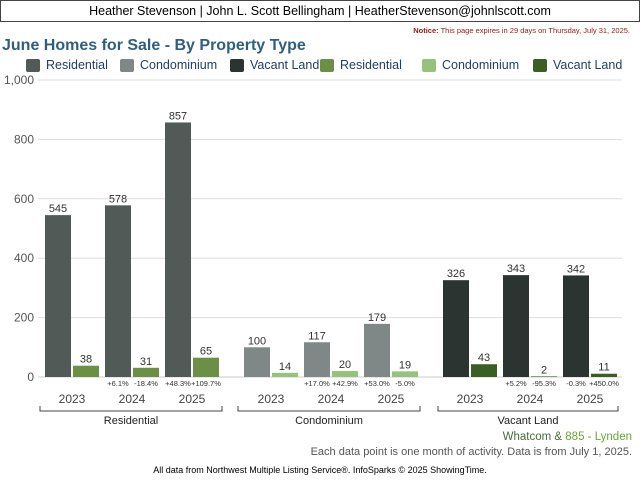 The height and width of the screenshot is (480, 640). I want to click on change-label: +48.3%, so click(178, 383).